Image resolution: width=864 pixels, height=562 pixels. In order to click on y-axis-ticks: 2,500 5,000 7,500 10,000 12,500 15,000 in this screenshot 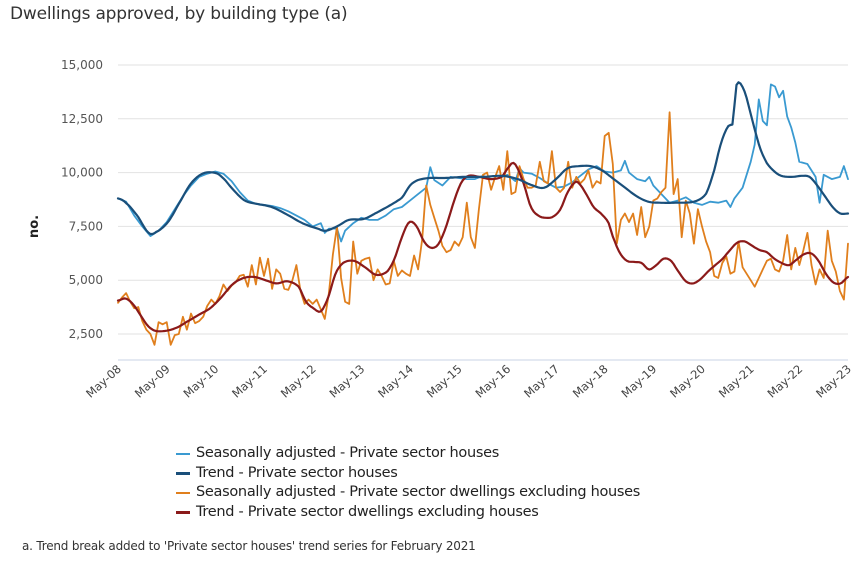, I will do `click(82, 199)`.